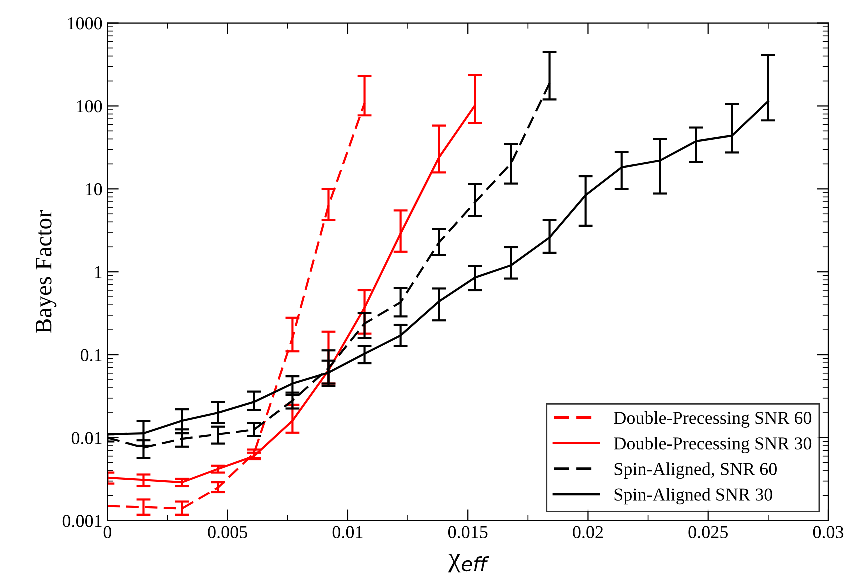  Describe the element at coordinates (85, 24) in the screenshot. I see `y-tick-label: 1000` at that location.